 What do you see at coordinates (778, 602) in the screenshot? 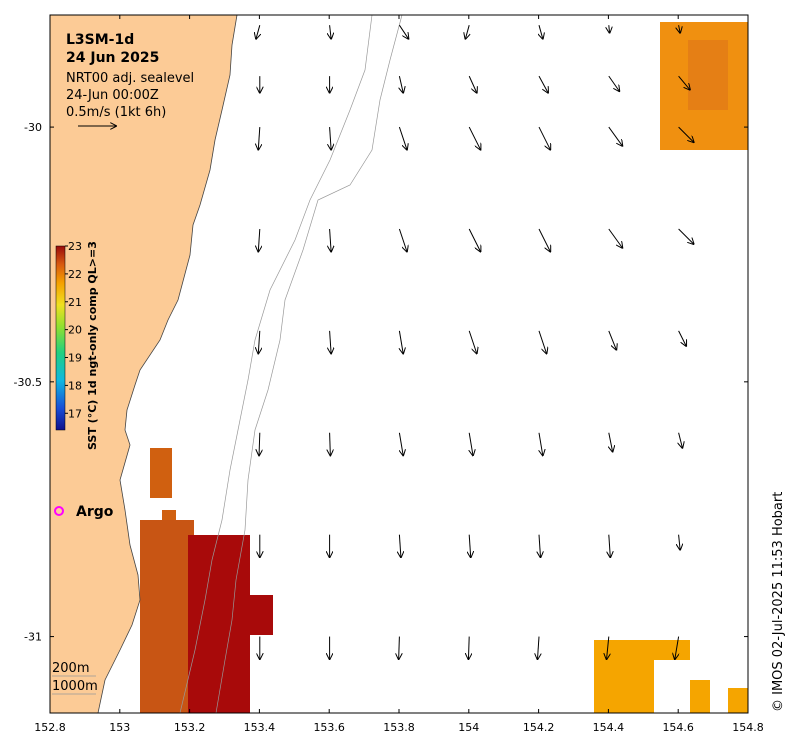
I see `copyright: © IMOS 02-Jul-2025 11:53 Hobart` at bounding box center [778, 602].